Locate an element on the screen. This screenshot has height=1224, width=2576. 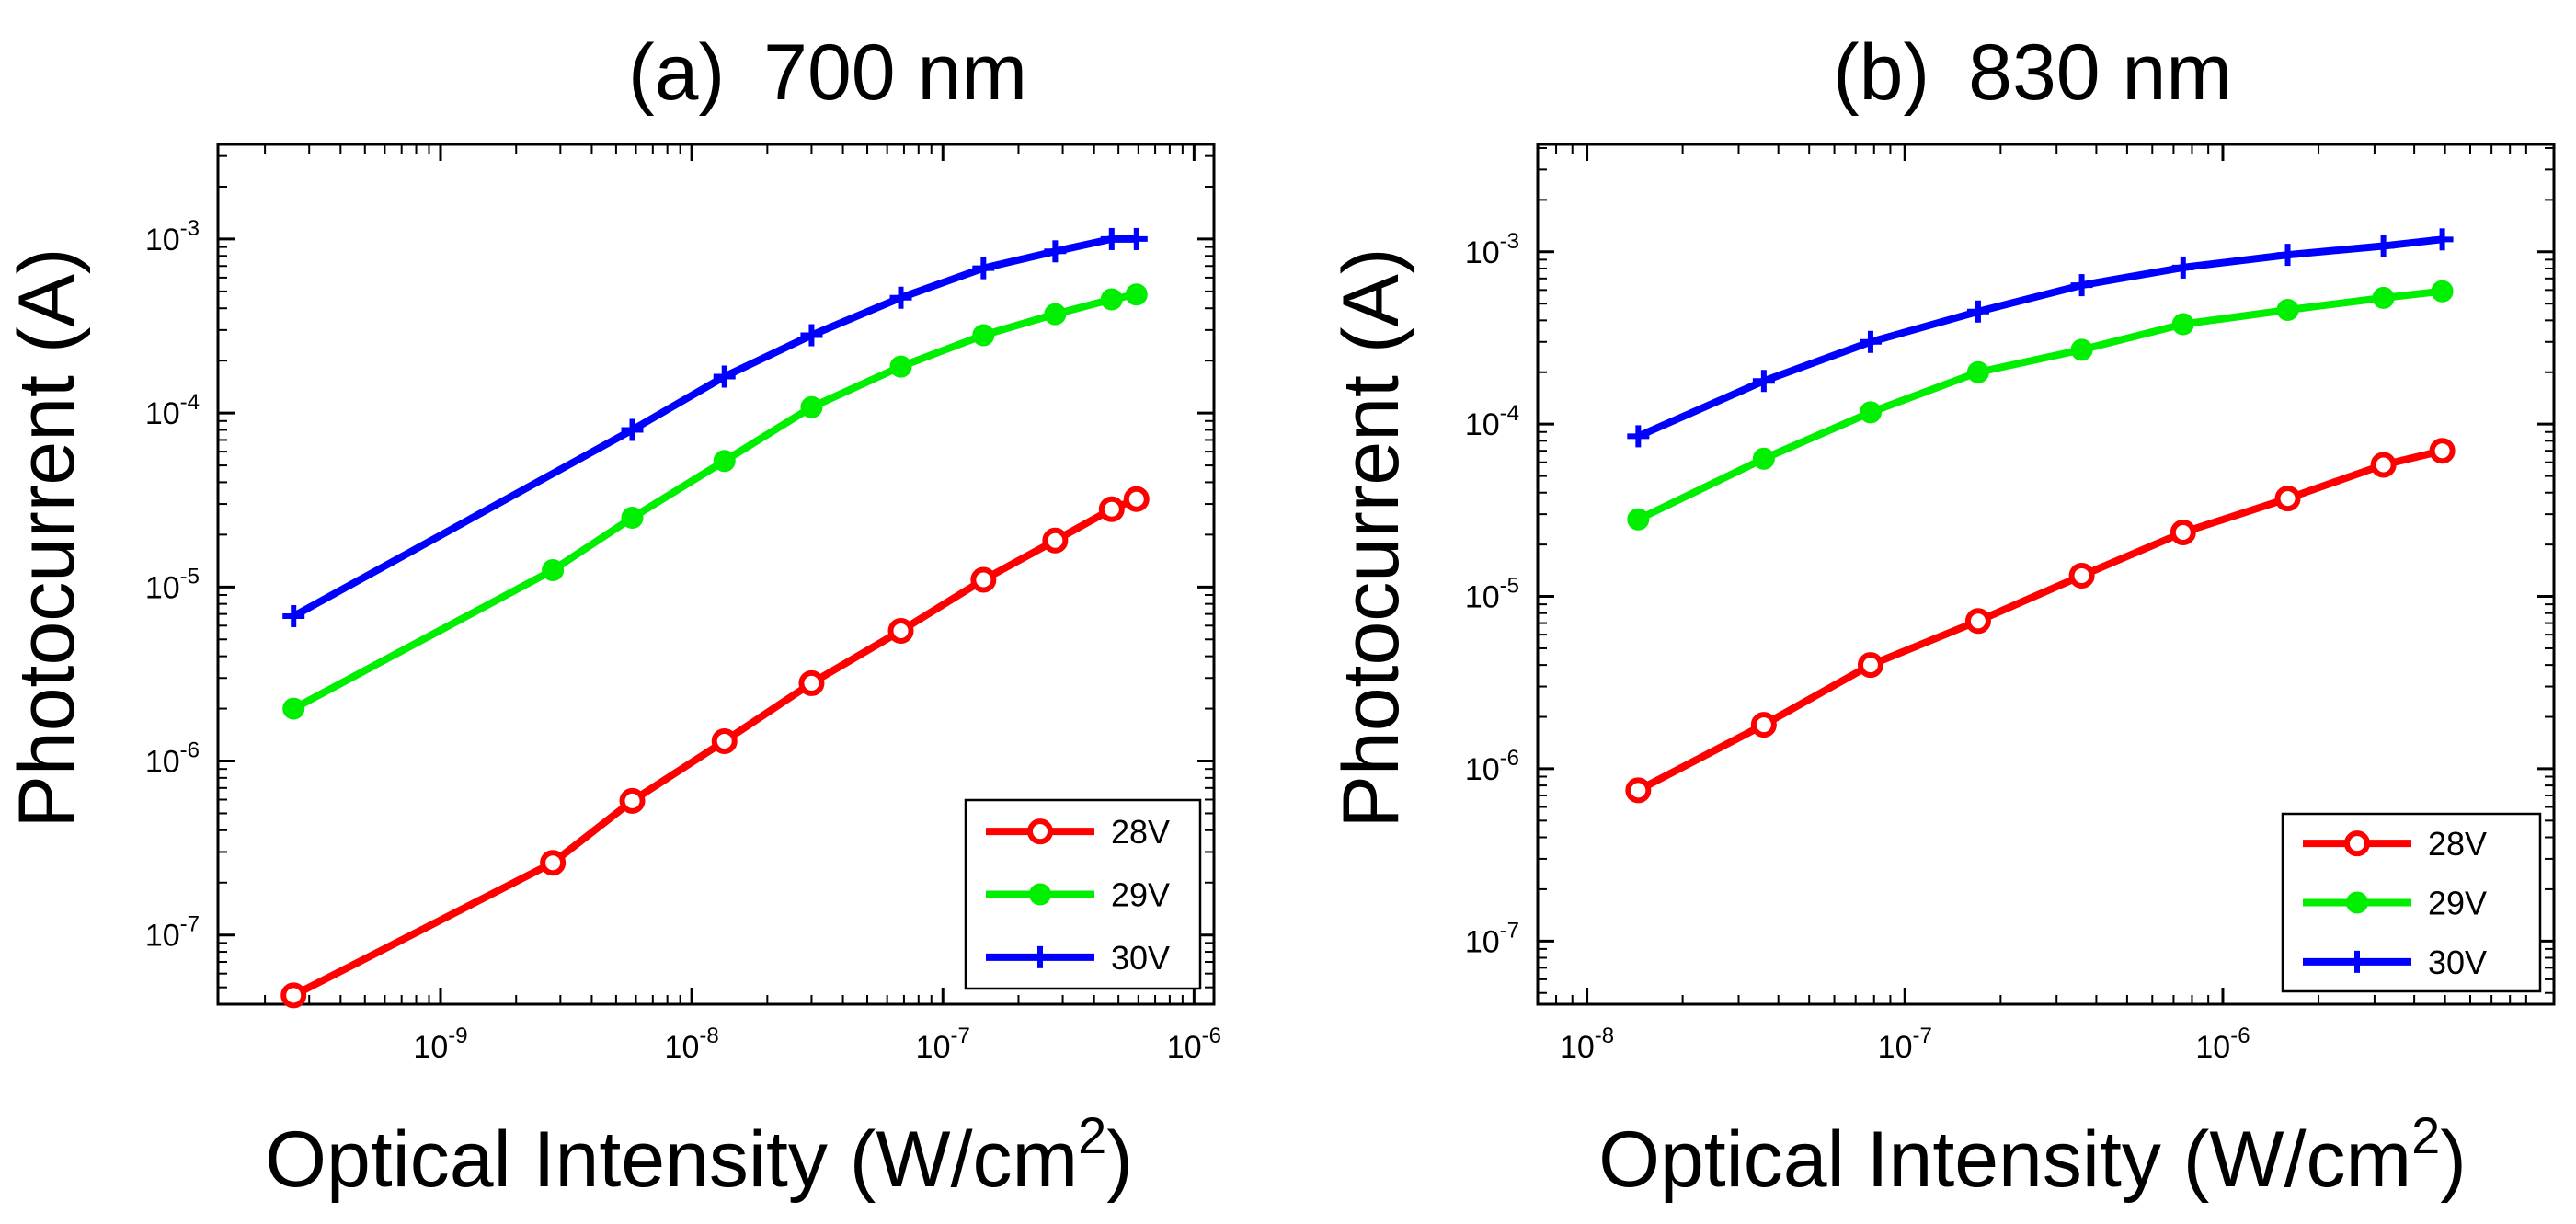
panel-a-series-28v-line is located at coordinates (715, 747).